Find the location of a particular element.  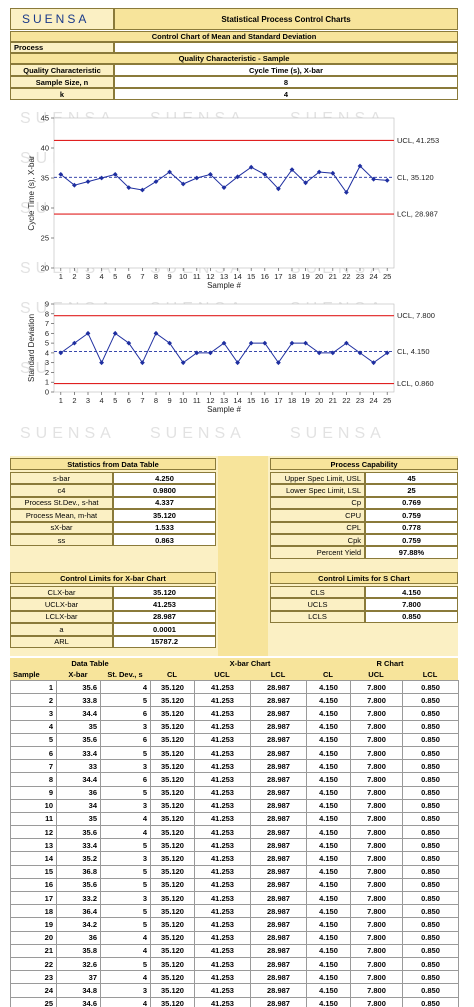

table-cell: 32.6 is located at coordinates (78, 964).